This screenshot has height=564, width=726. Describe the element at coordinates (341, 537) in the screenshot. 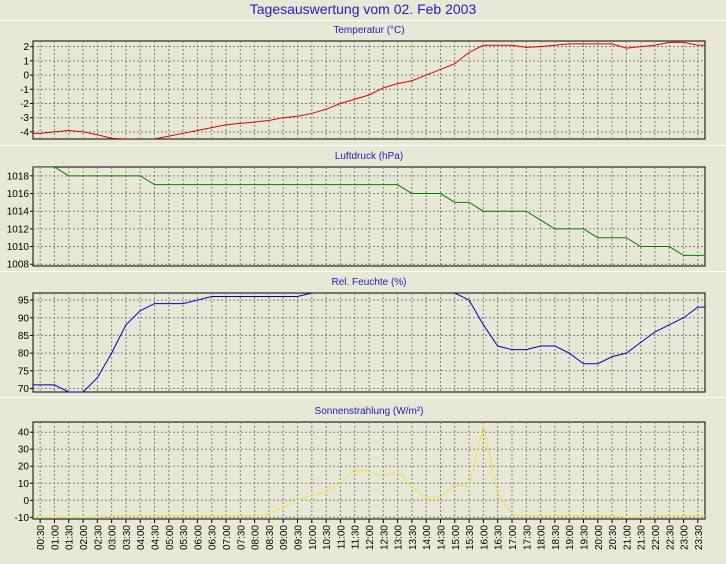

I see `x-tick-label: 11:00` at that location.